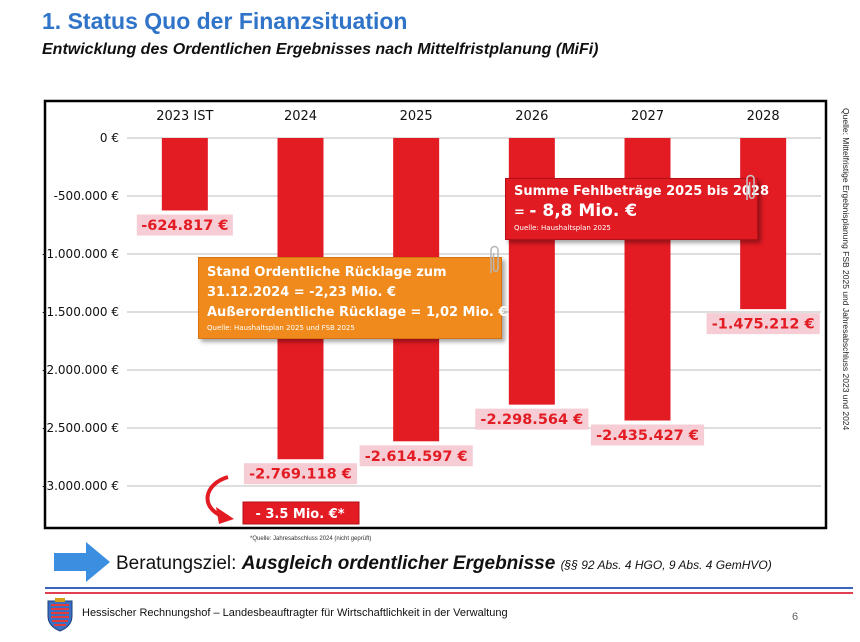  Describe the element at coordinates (647, 116) in the screenshot. I see `category-label: 2027` at that location.